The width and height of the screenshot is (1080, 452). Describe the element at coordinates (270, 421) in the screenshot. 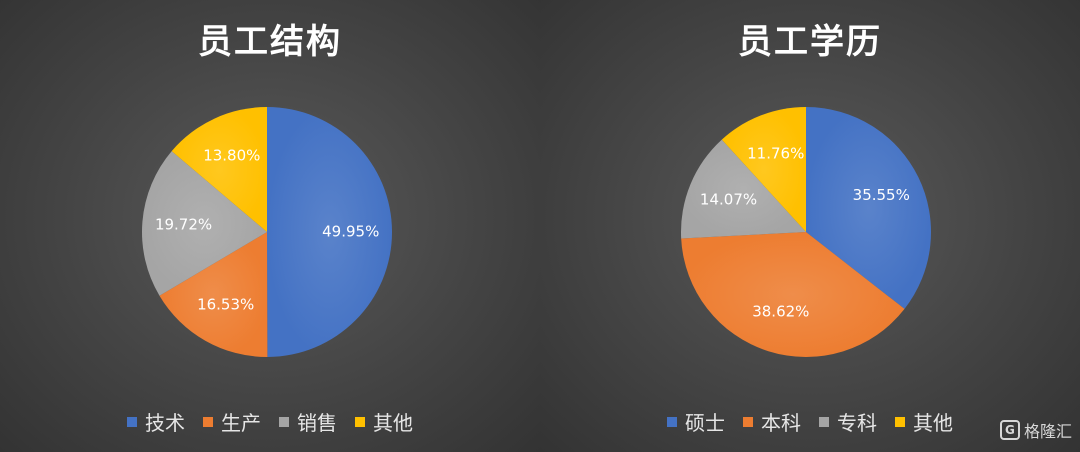

I see `chart-legend: 技术 生产 销售 其他` at that location.